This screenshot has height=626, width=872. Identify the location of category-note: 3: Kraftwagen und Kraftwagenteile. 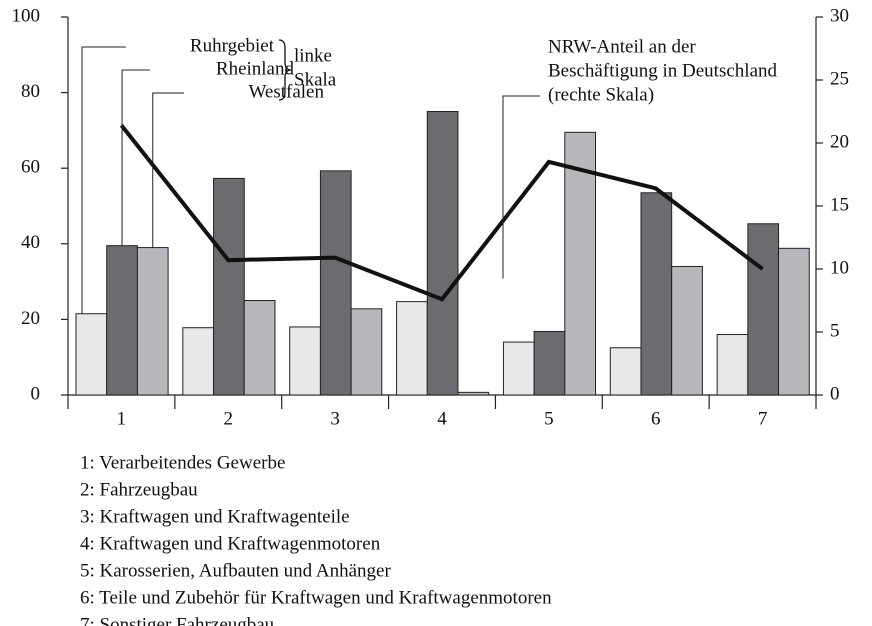
(215, 516).